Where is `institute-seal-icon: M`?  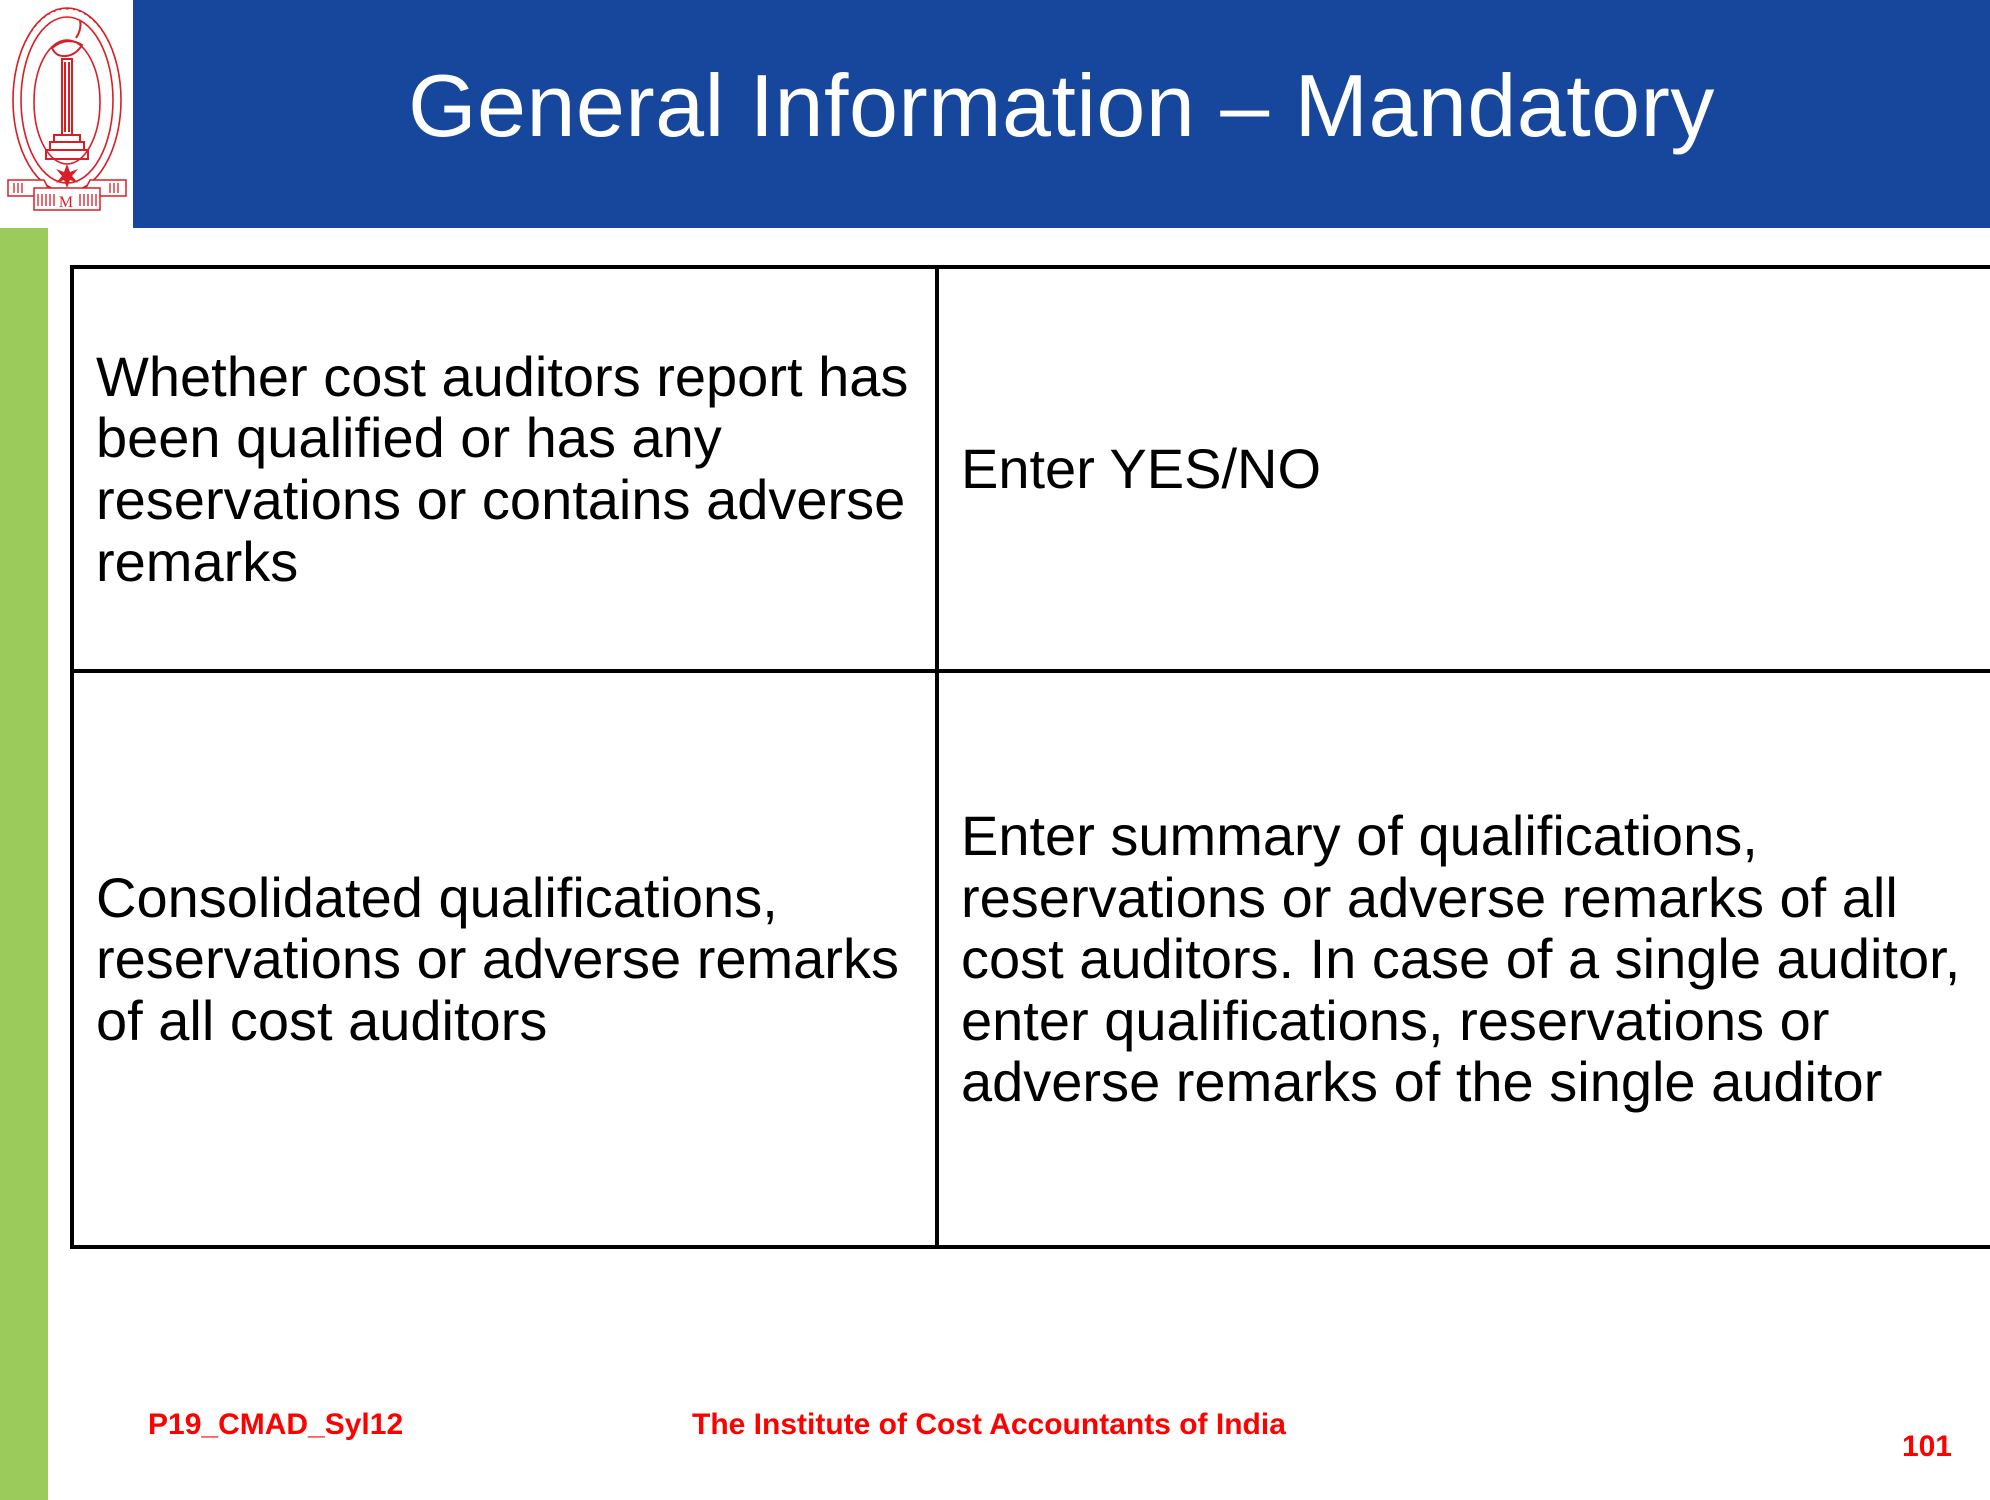
institute-seal-icon: M is located at coordinates (67, 109).